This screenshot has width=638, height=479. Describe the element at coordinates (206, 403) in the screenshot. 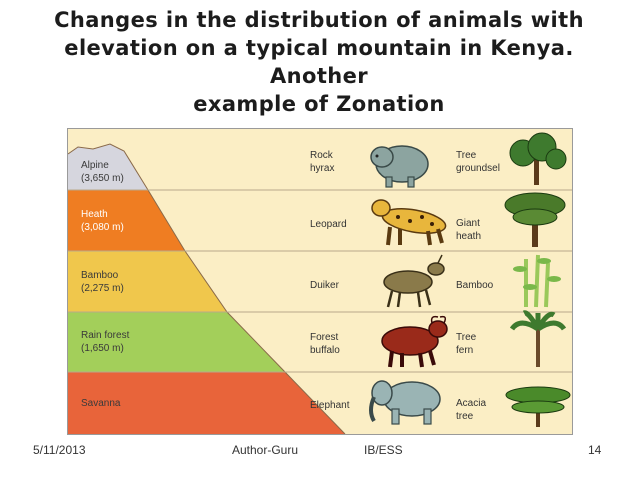

I see `zone-band-savanna` at that location.